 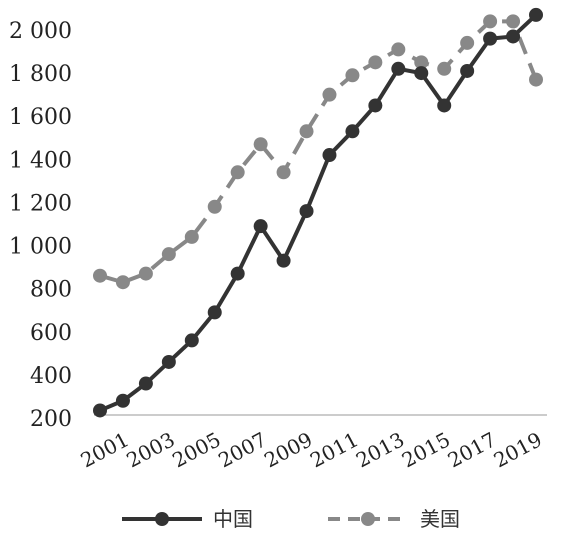 I want to click on legend-label-china: 中国, so click(x=233, y=519).